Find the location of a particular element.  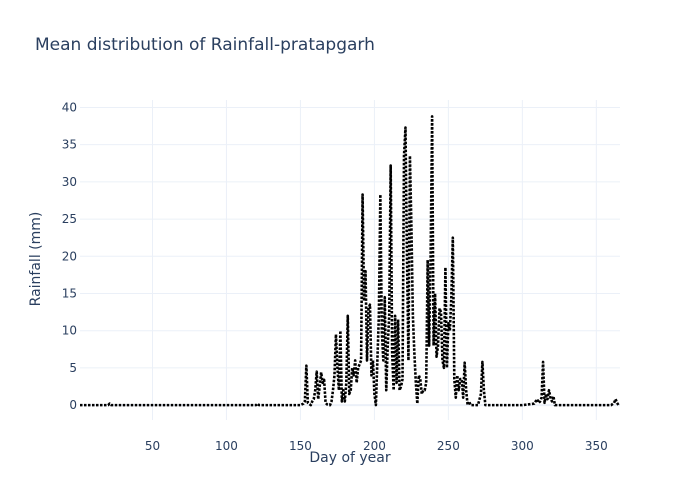

y-tick-label: 40 is located at coordinates (69, 107).